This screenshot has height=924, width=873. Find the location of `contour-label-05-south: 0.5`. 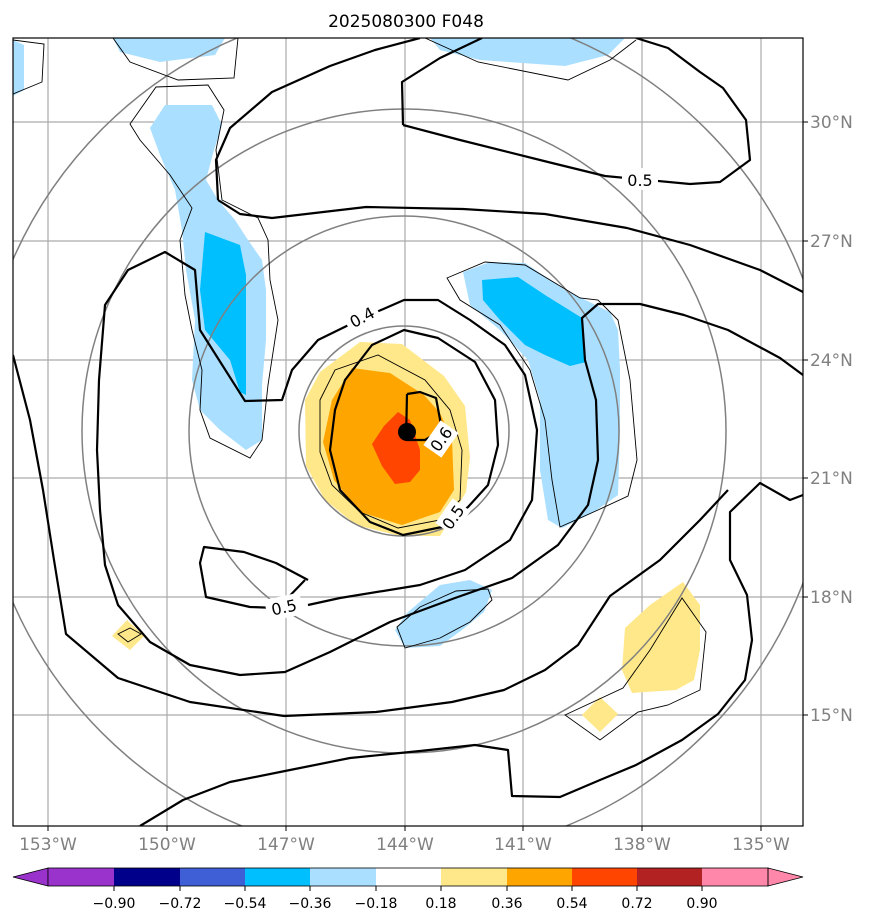

contour-label-05-south: 0.5 is located at coordinates (284, 608).